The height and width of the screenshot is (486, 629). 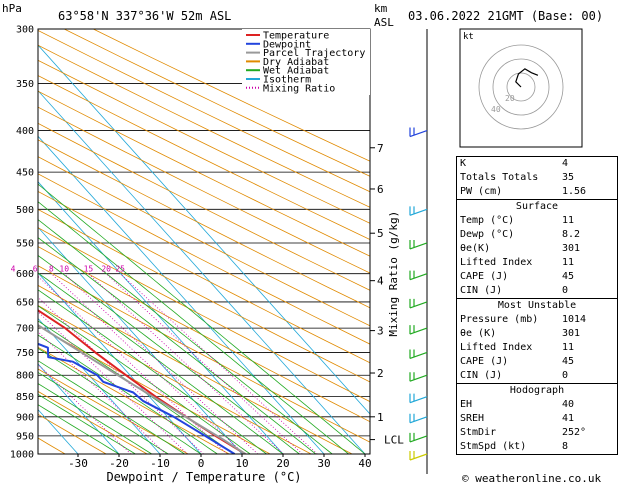 What do you see at coordinates (25, 131) in the screenshot?
I see `pressure-tick-label: 400` at bounding box center [25, 131].